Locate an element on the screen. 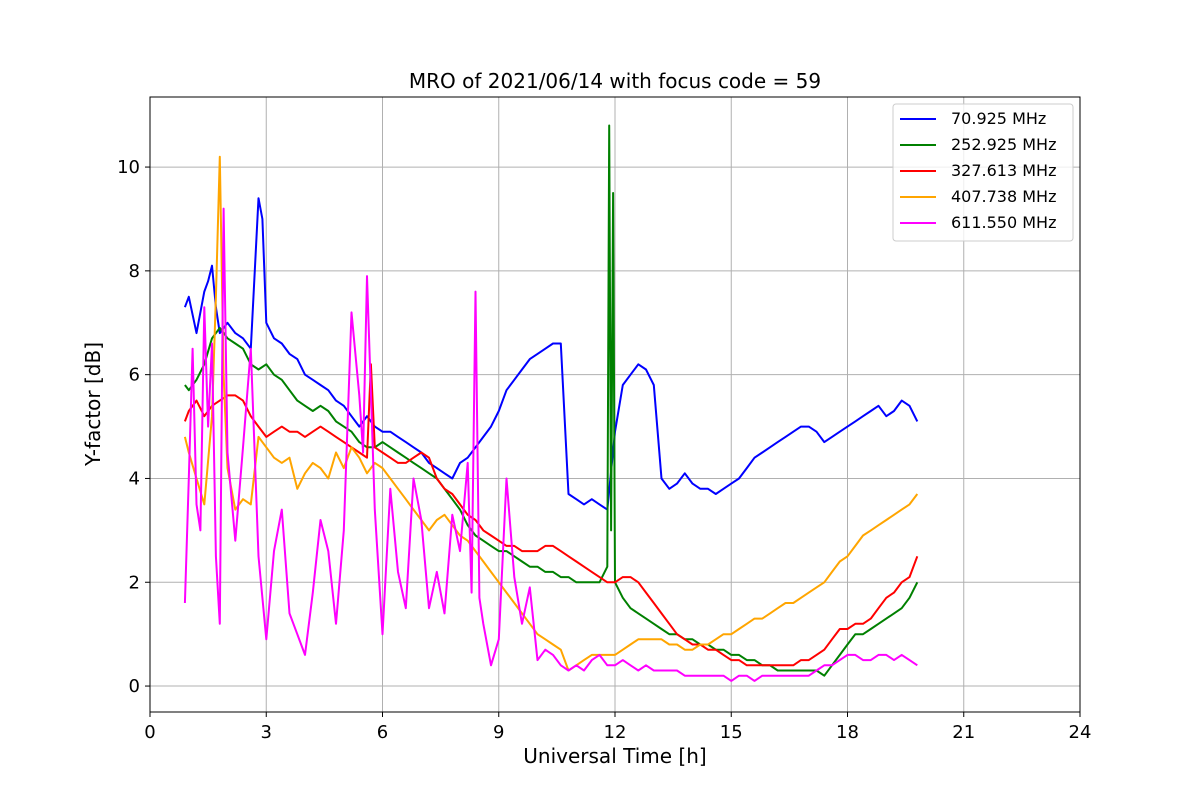 The width and height of the screenshot is (1200, 800). legend-label: 70.925 MHz is located at coordinates (998, 118).